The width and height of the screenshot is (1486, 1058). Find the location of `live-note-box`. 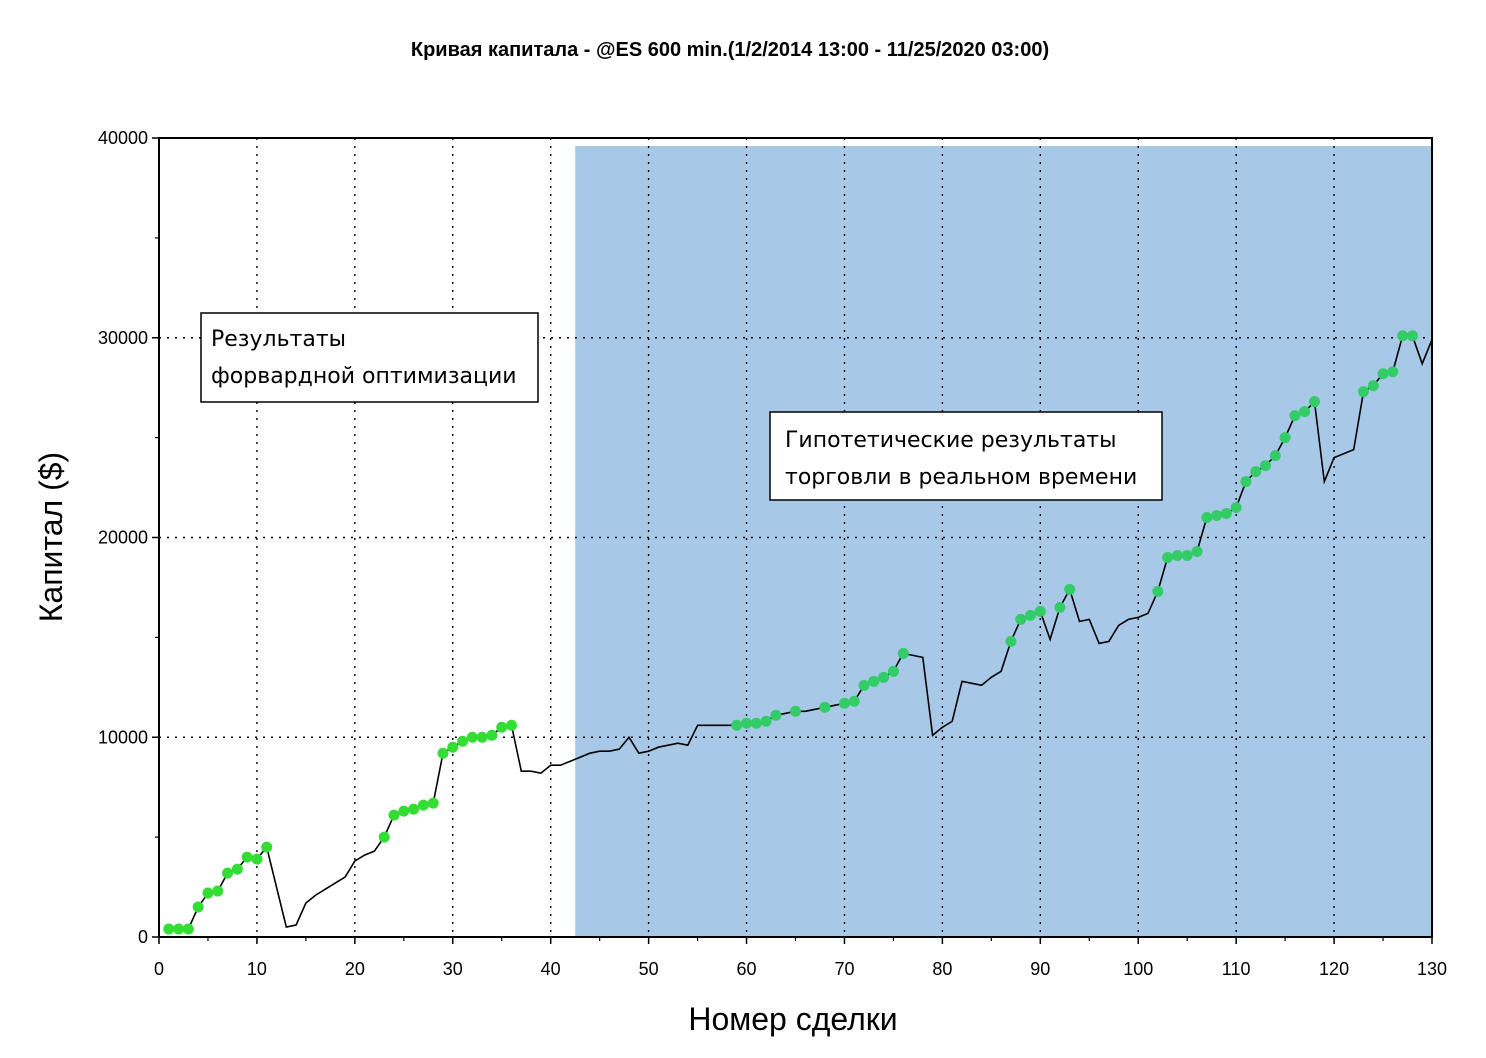

live-note-box is located at coordinates (966, 456).